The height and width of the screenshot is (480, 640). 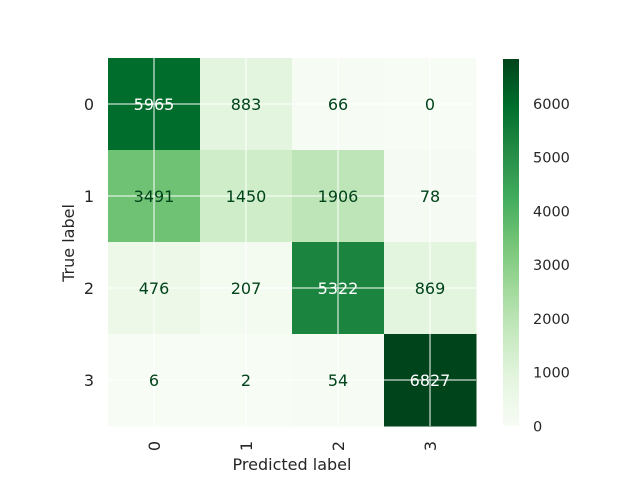 I want to click on y-axis-ticks: 0 1 2 3, so click(x=89, y=242).